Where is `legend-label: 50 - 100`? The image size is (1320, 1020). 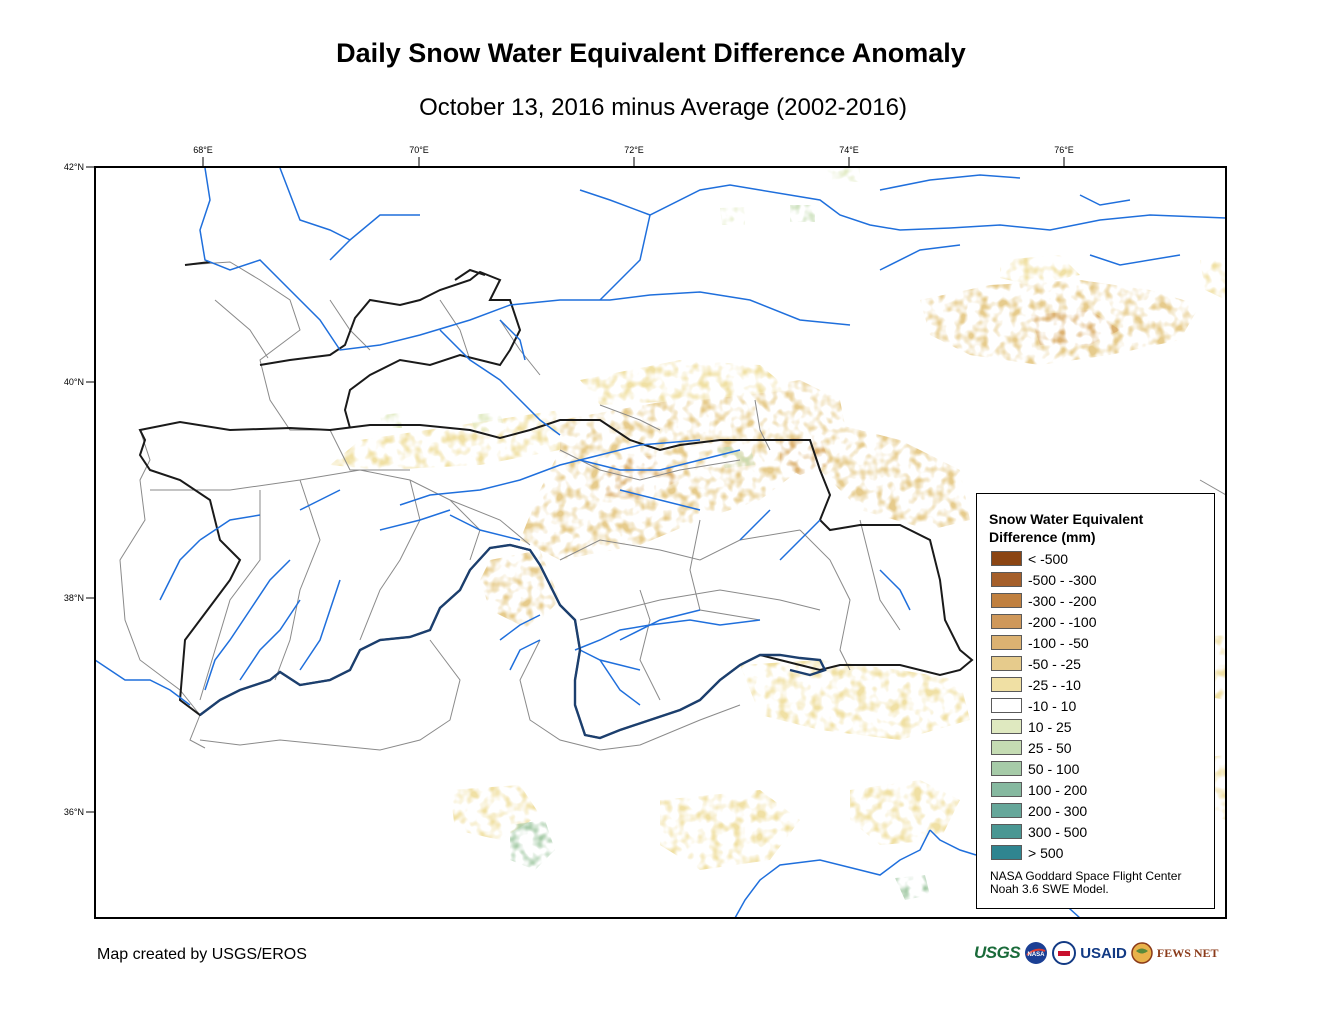
legend-label: 50 - 100 is located at coordinates (1054, 768).